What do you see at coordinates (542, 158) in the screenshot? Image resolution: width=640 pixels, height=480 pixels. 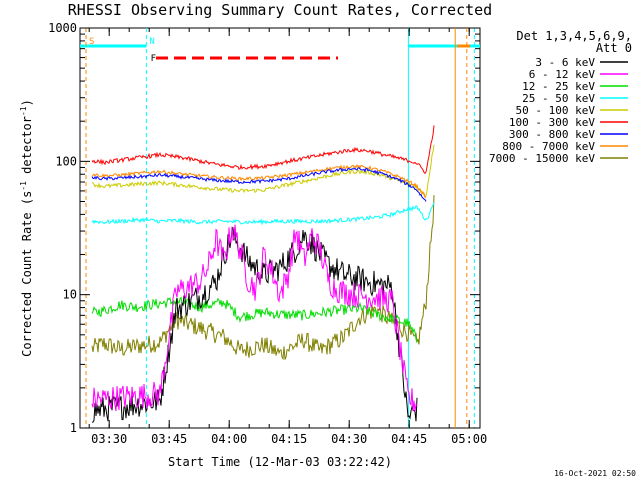 I see `legend-label-8: 7000 - 15000 keV` at bounding box center [542, 158].